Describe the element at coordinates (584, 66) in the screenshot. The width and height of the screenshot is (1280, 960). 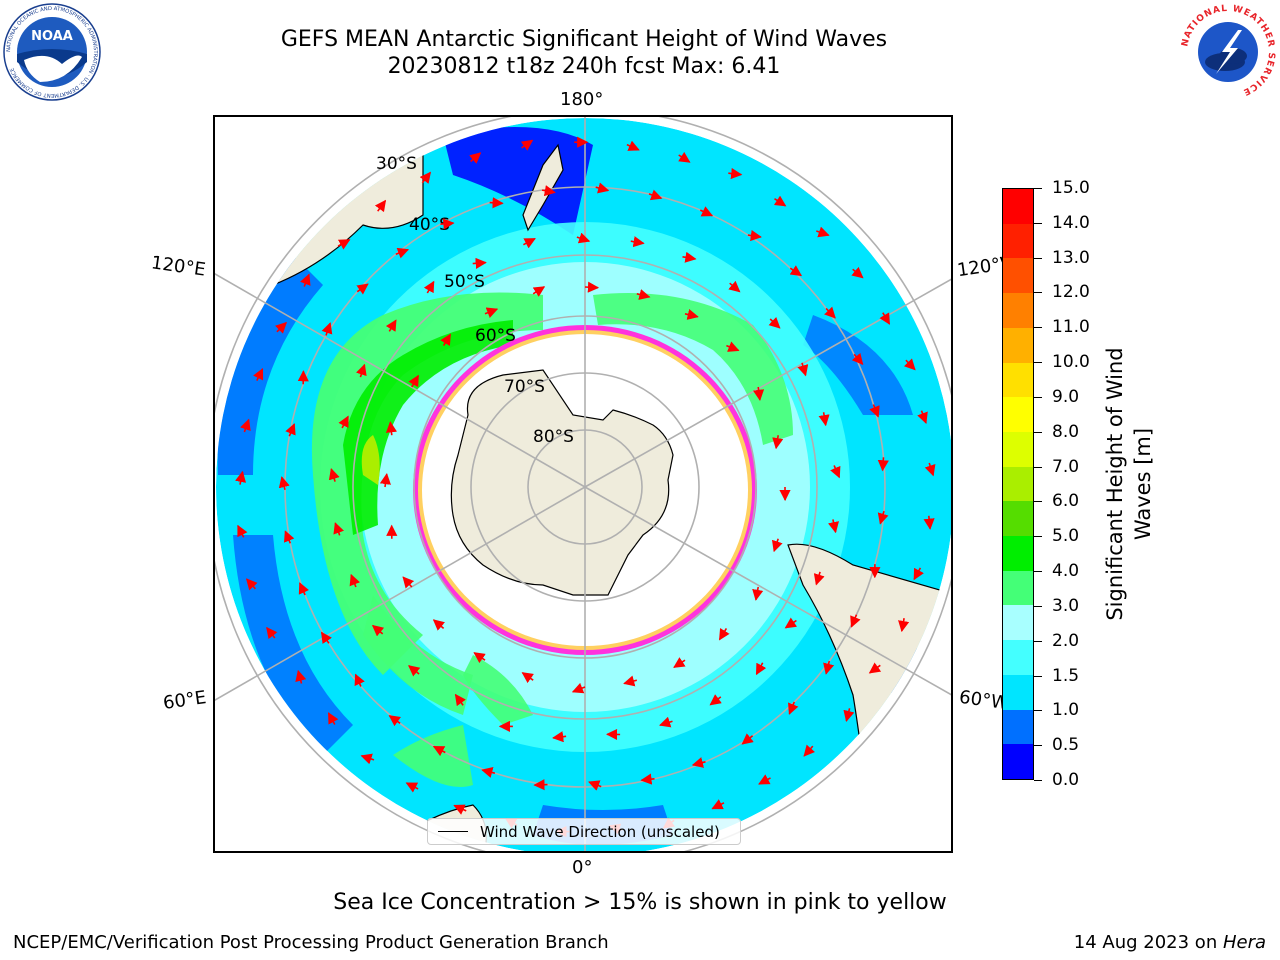
I see `forecast-subtitle: 20230812 t18z 240h fcst Max: 6.41` at that location.